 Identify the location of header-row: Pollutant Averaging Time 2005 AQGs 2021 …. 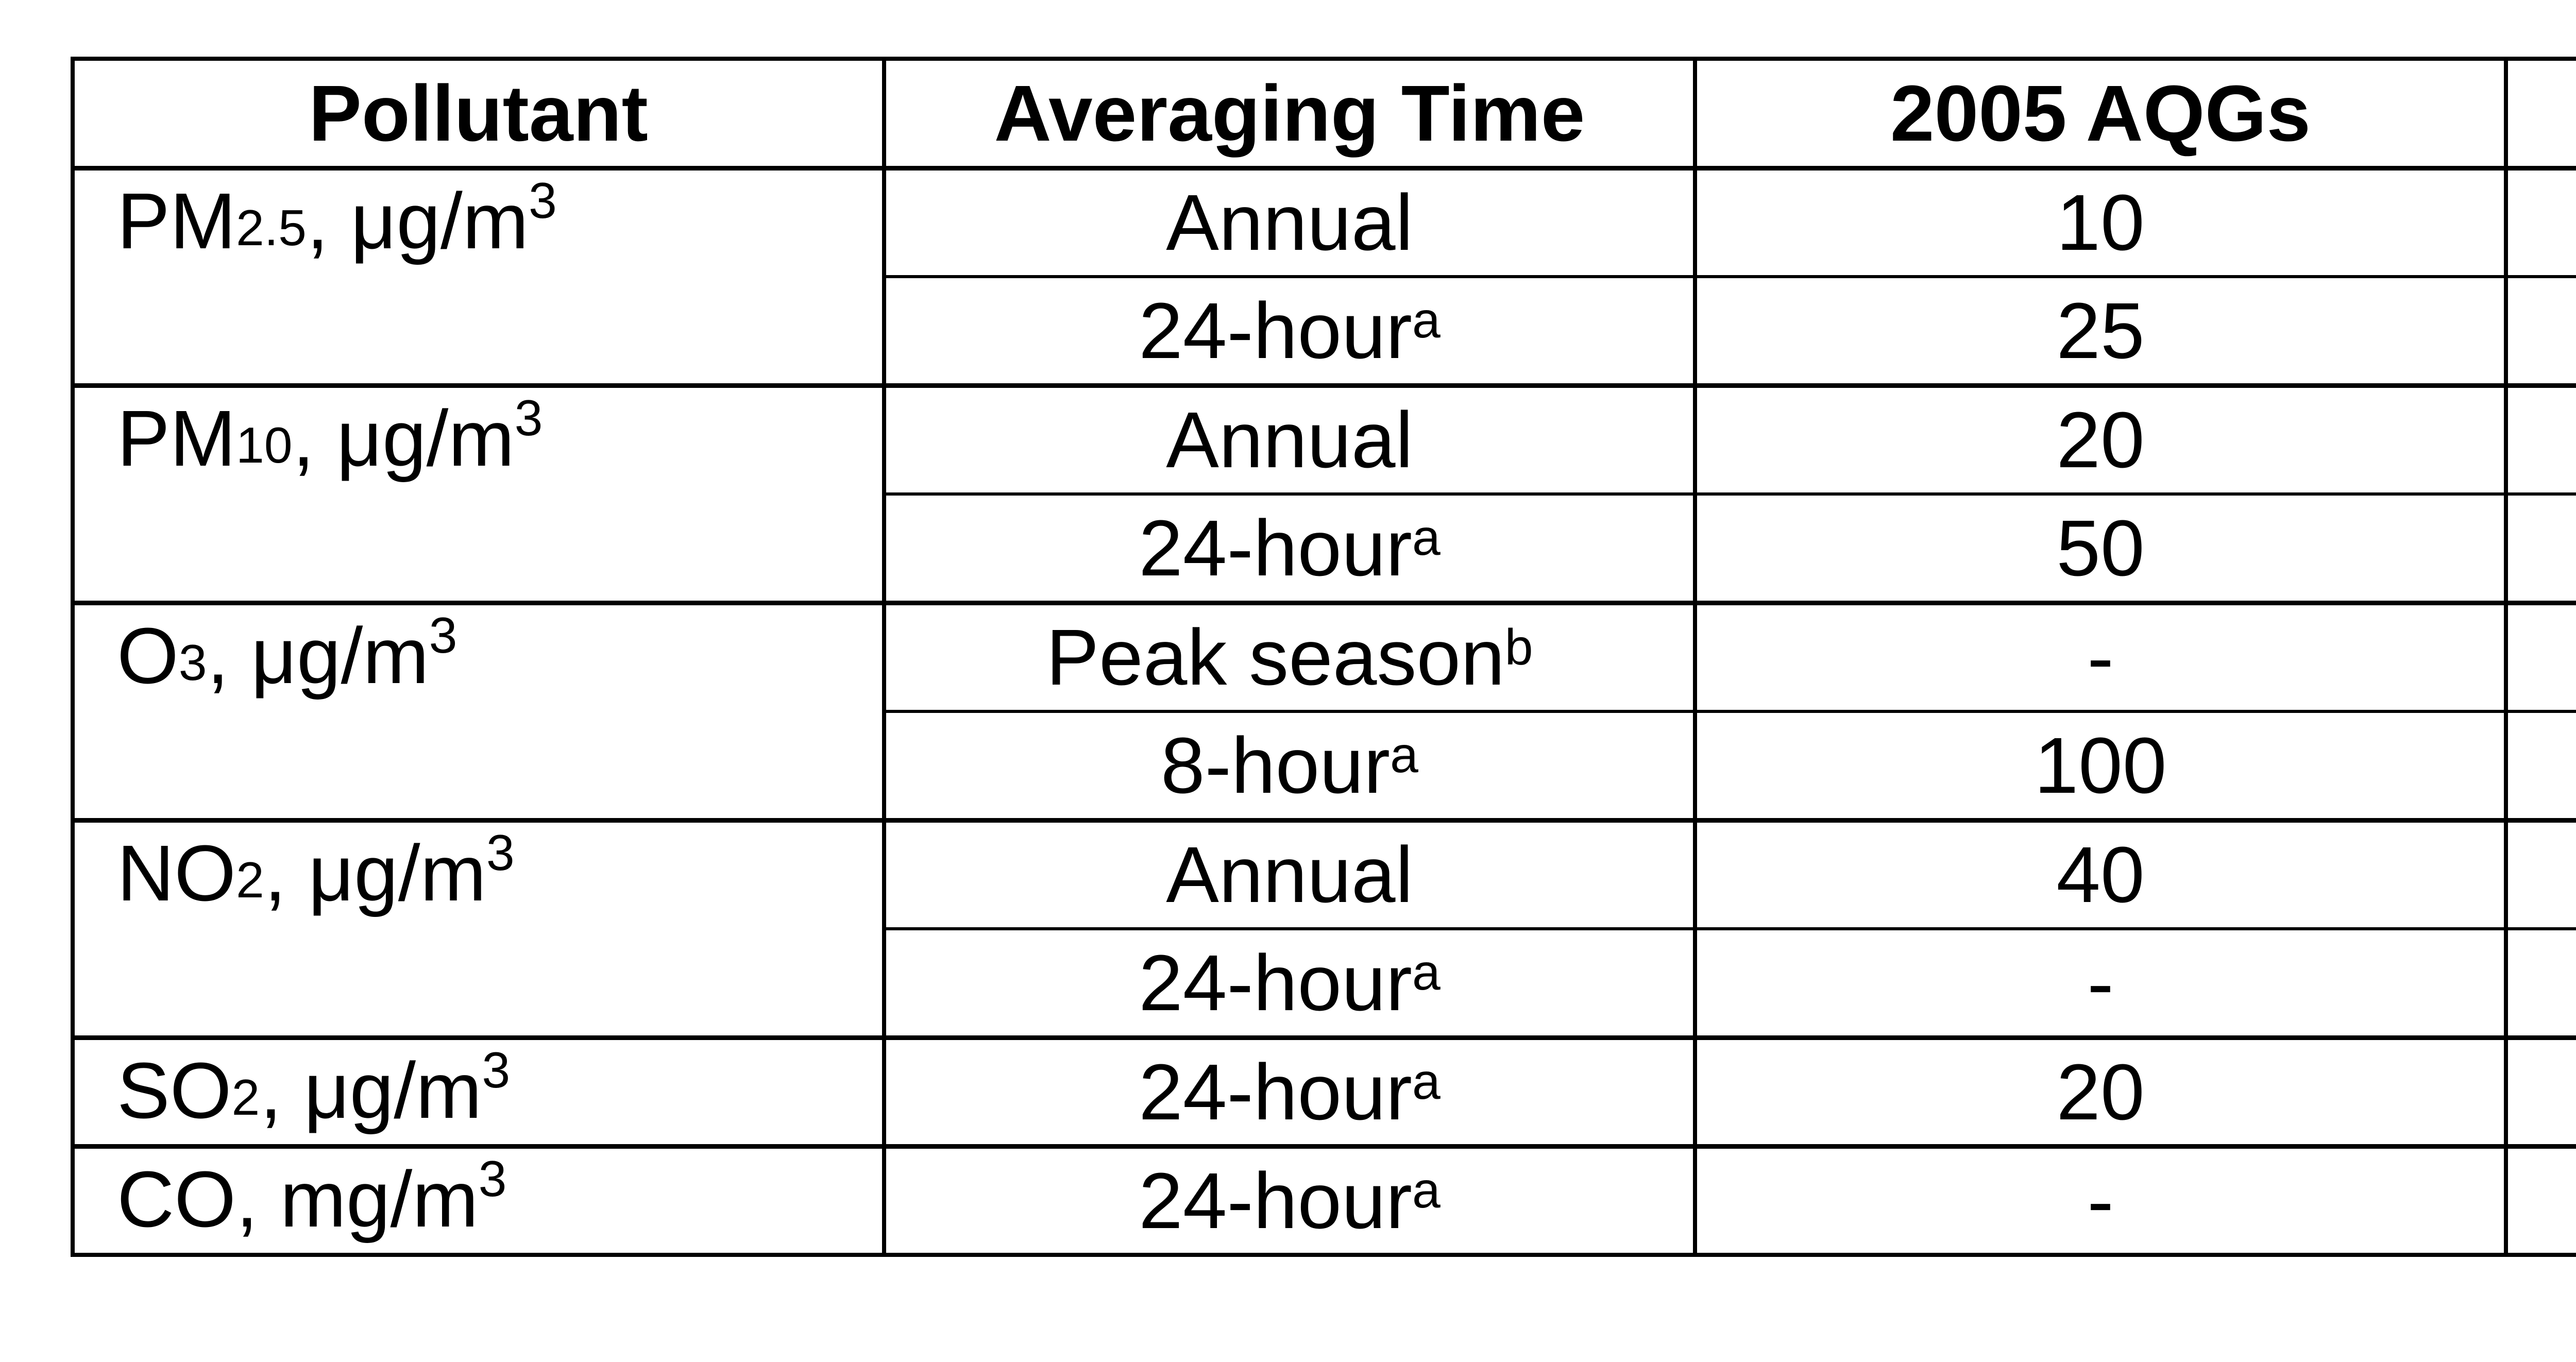
(1323, 114).